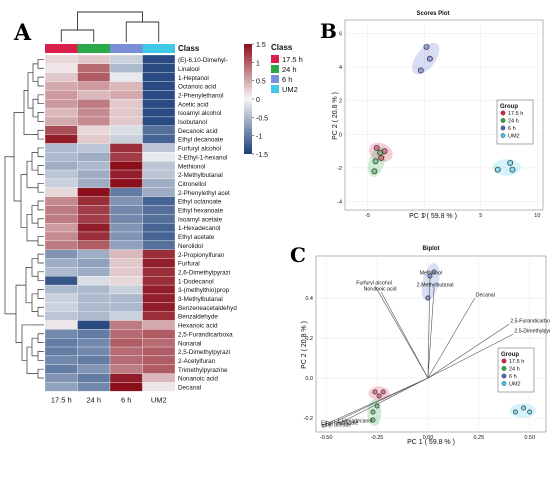  I want to click on row-label: Furfuryl alcohol, so click(199, 149).